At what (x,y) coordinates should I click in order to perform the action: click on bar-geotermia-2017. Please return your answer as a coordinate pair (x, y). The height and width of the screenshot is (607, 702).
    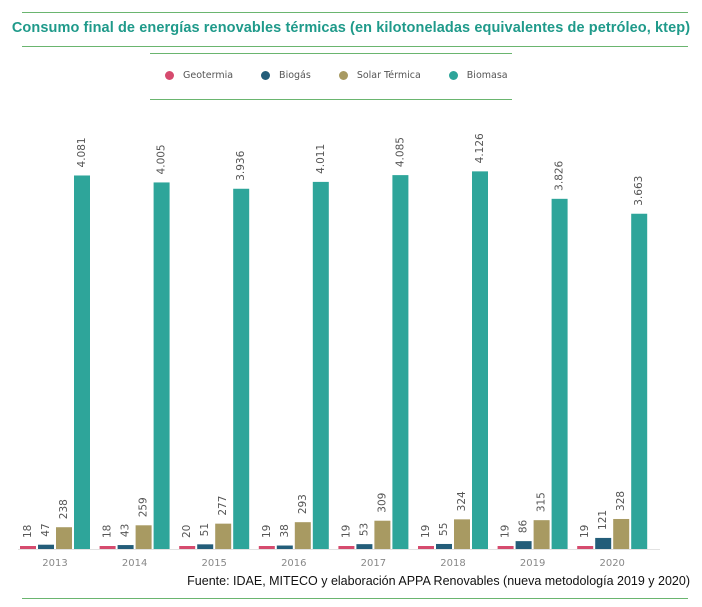
    Looking at the image, I should click on (346, 547).